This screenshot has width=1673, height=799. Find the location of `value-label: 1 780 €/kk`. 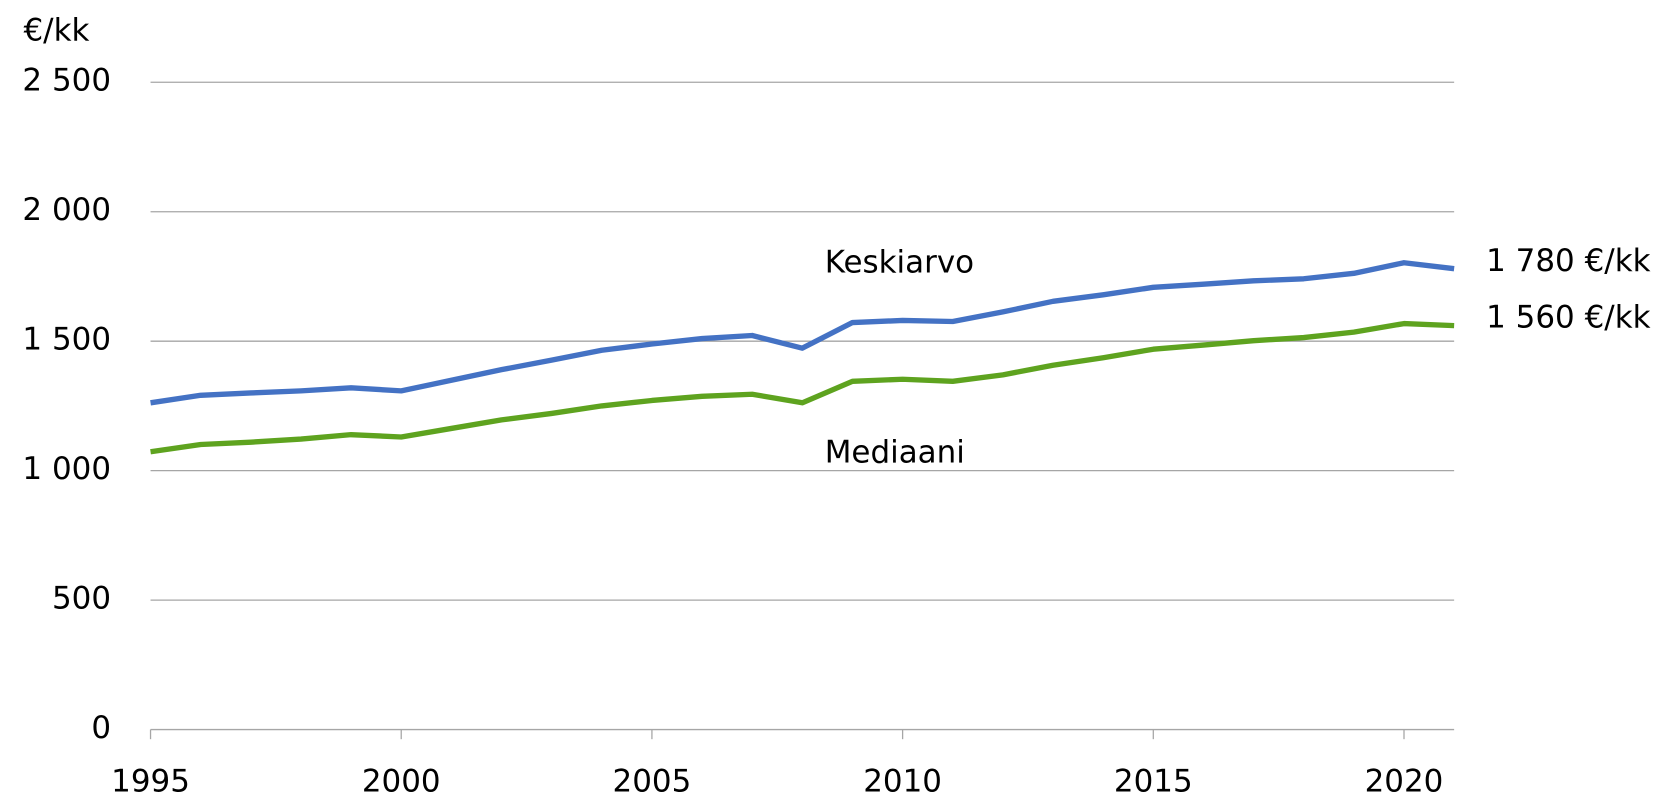

value-label: 1 780 €/kk is located at coordinates (1568, 261).